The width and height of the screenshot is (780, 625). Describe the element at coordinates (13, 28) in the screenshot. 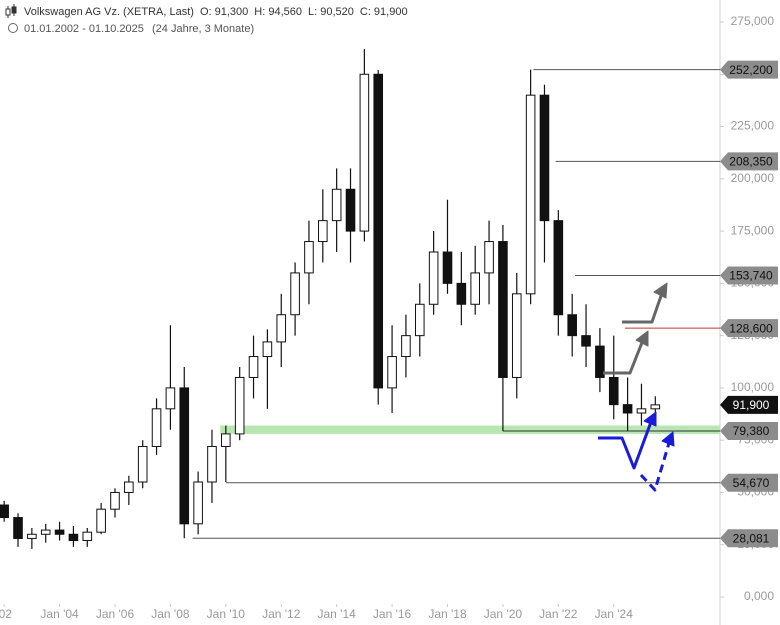

I see `clock-icon` at that location.